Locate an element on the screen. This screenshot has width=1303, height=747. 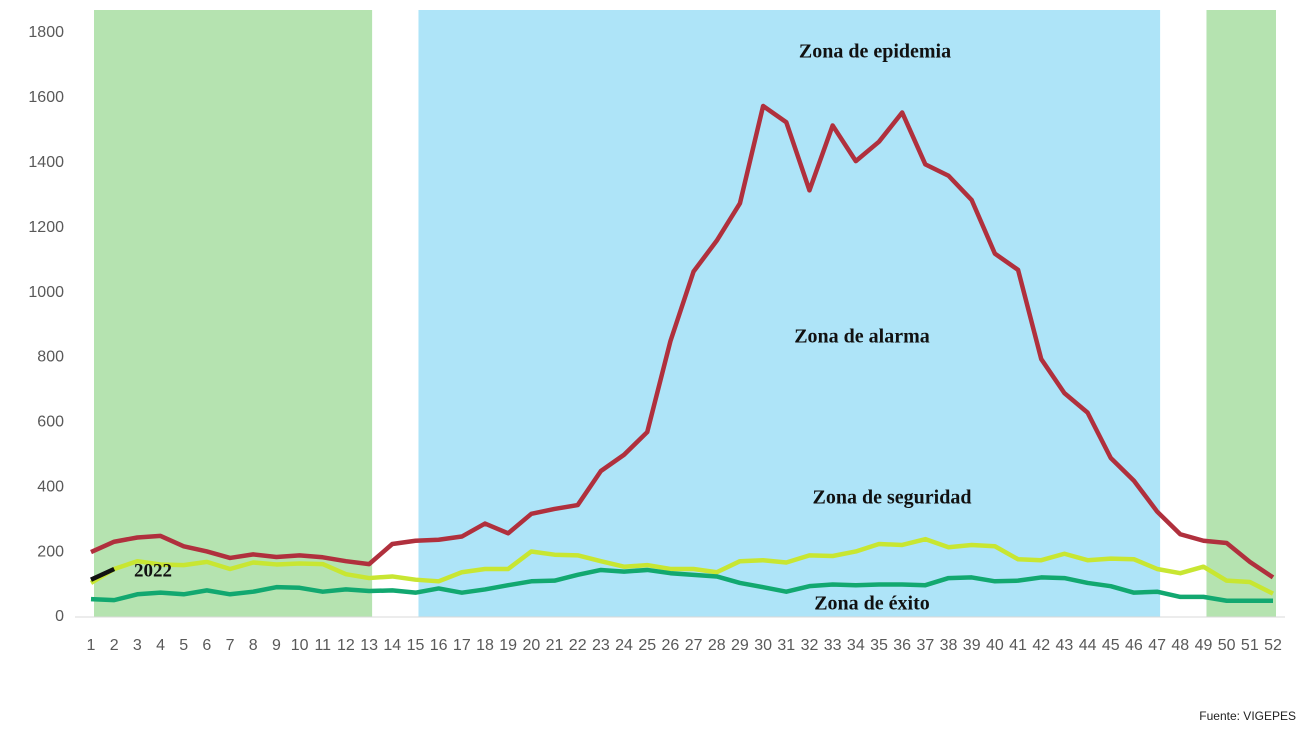
y-tick-label: 1600 is located at coordinates (46, 97).